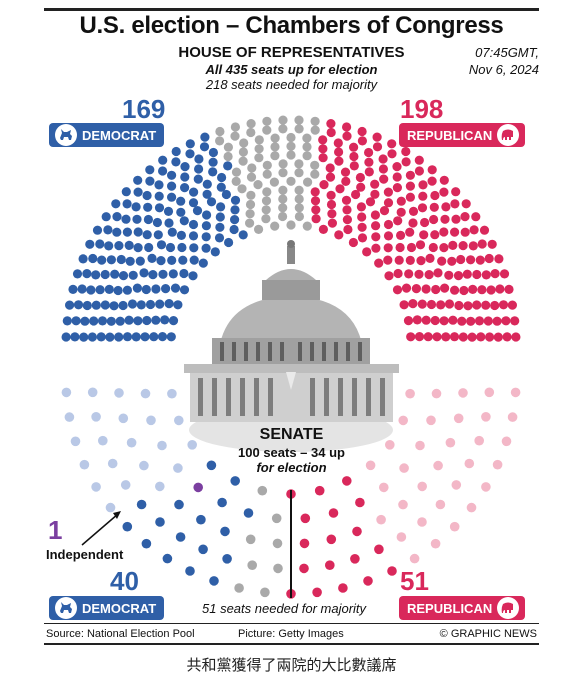 The image size is (583, 681). Describe the element at coordinates (119, 608) in the screenshot. I see `senate-democrat-label: DEMOCRAT` at that location.